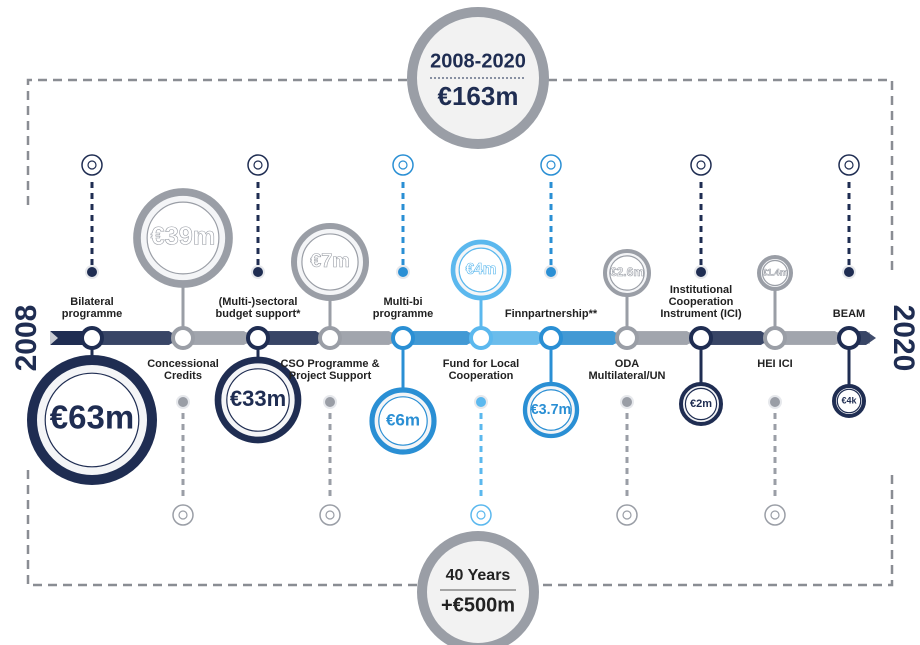 This screenshot has width=920, height=645. What do you see at coordinates (478, 96) in the screenshot?
I see `badge-amount: €163m` at bounding box center [478, 96].